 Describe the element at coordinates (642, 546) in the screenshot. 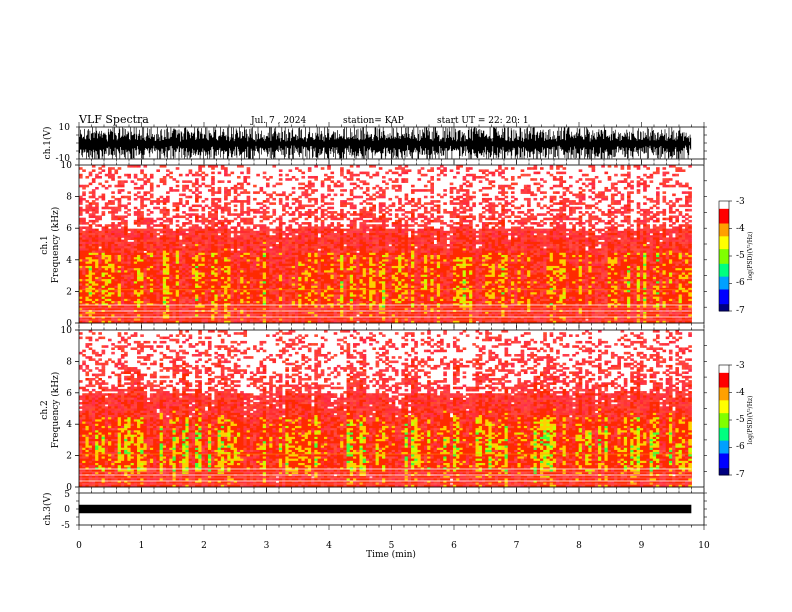

I see `time-tick-label: 9` at that location.